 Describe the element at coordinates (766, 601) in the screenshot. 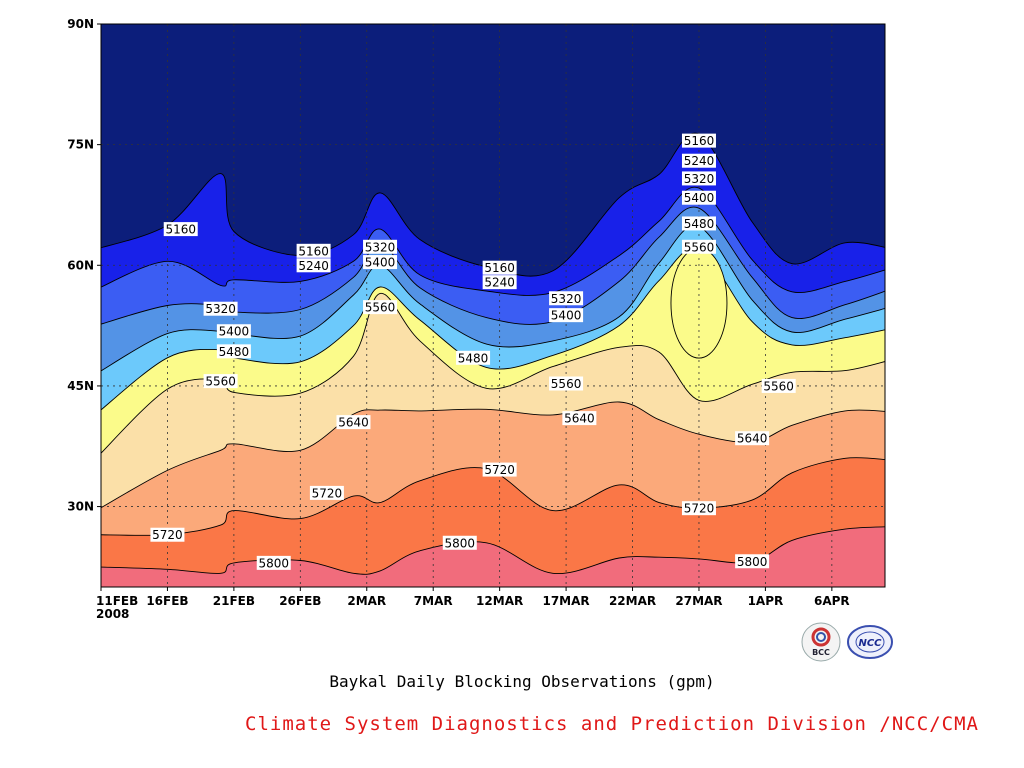

I see `x-tick-label: 1APR` at that location.